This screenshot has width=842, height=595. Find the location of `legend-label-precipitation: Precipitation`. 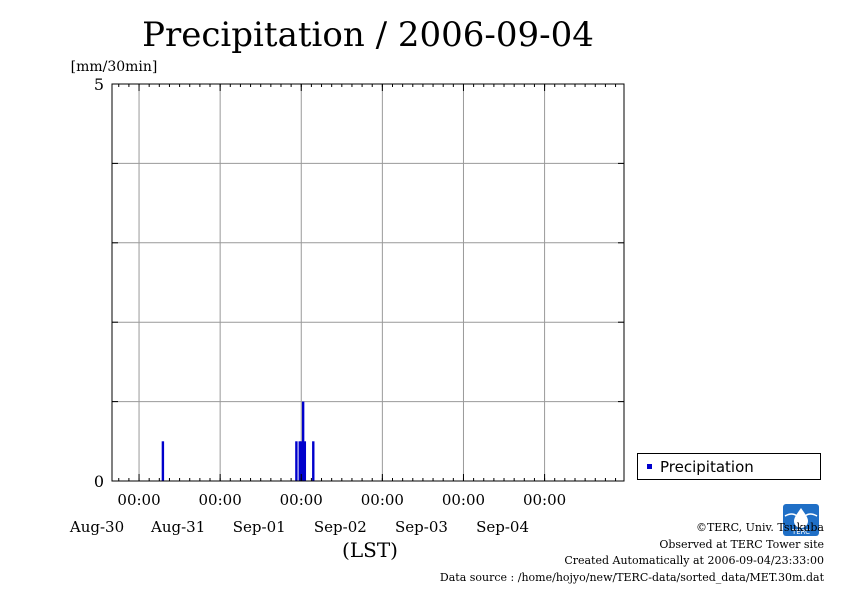

legend-label-precipitation: Precipitation is located at coordinates (707, 467).